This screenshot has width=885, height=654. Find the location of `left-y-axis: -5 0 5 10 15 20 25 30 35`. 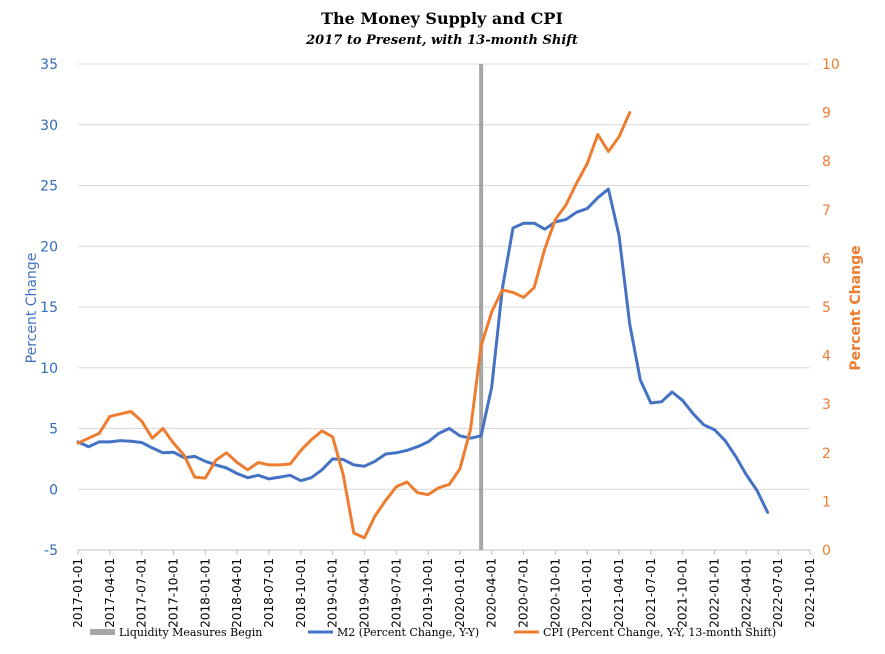

left-y-axis: -5 0 5 10 15 20 25 30 35 is located at coordinates (49, 308).